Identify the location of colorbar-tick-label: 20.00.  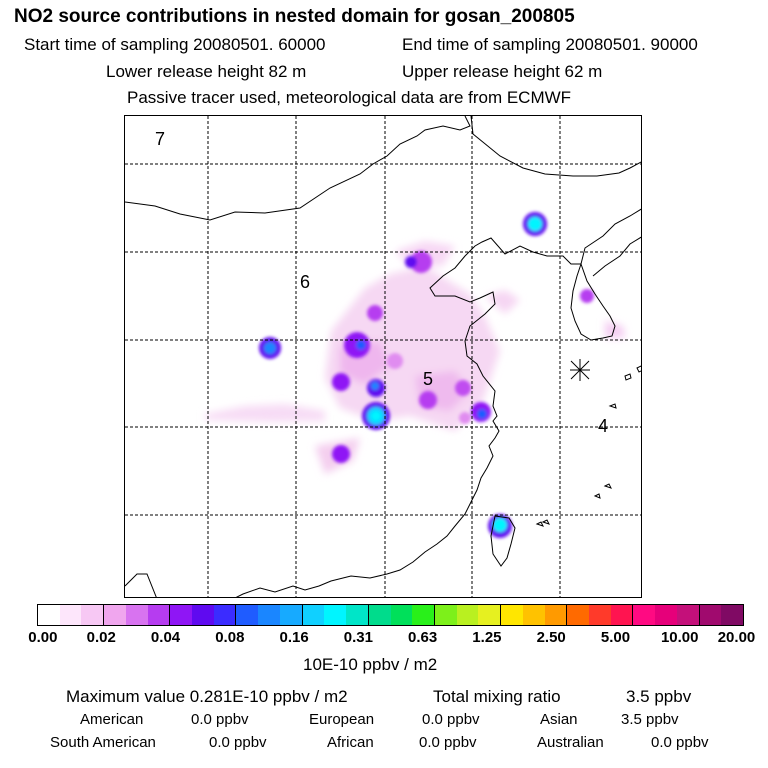
(736, 637).